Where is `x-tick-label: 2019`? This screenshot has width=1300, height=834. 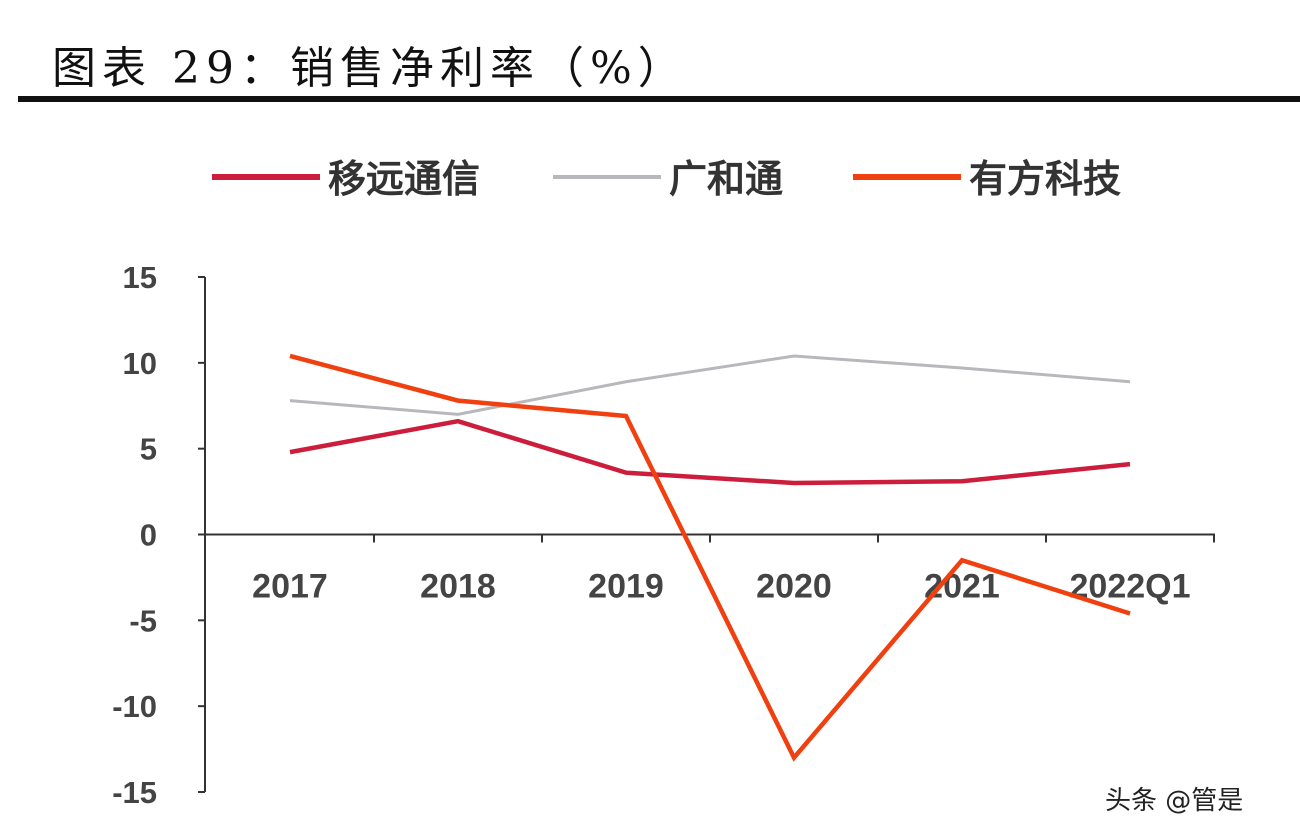 x-tick-label: 2019 is located at coordinates (626, 587).